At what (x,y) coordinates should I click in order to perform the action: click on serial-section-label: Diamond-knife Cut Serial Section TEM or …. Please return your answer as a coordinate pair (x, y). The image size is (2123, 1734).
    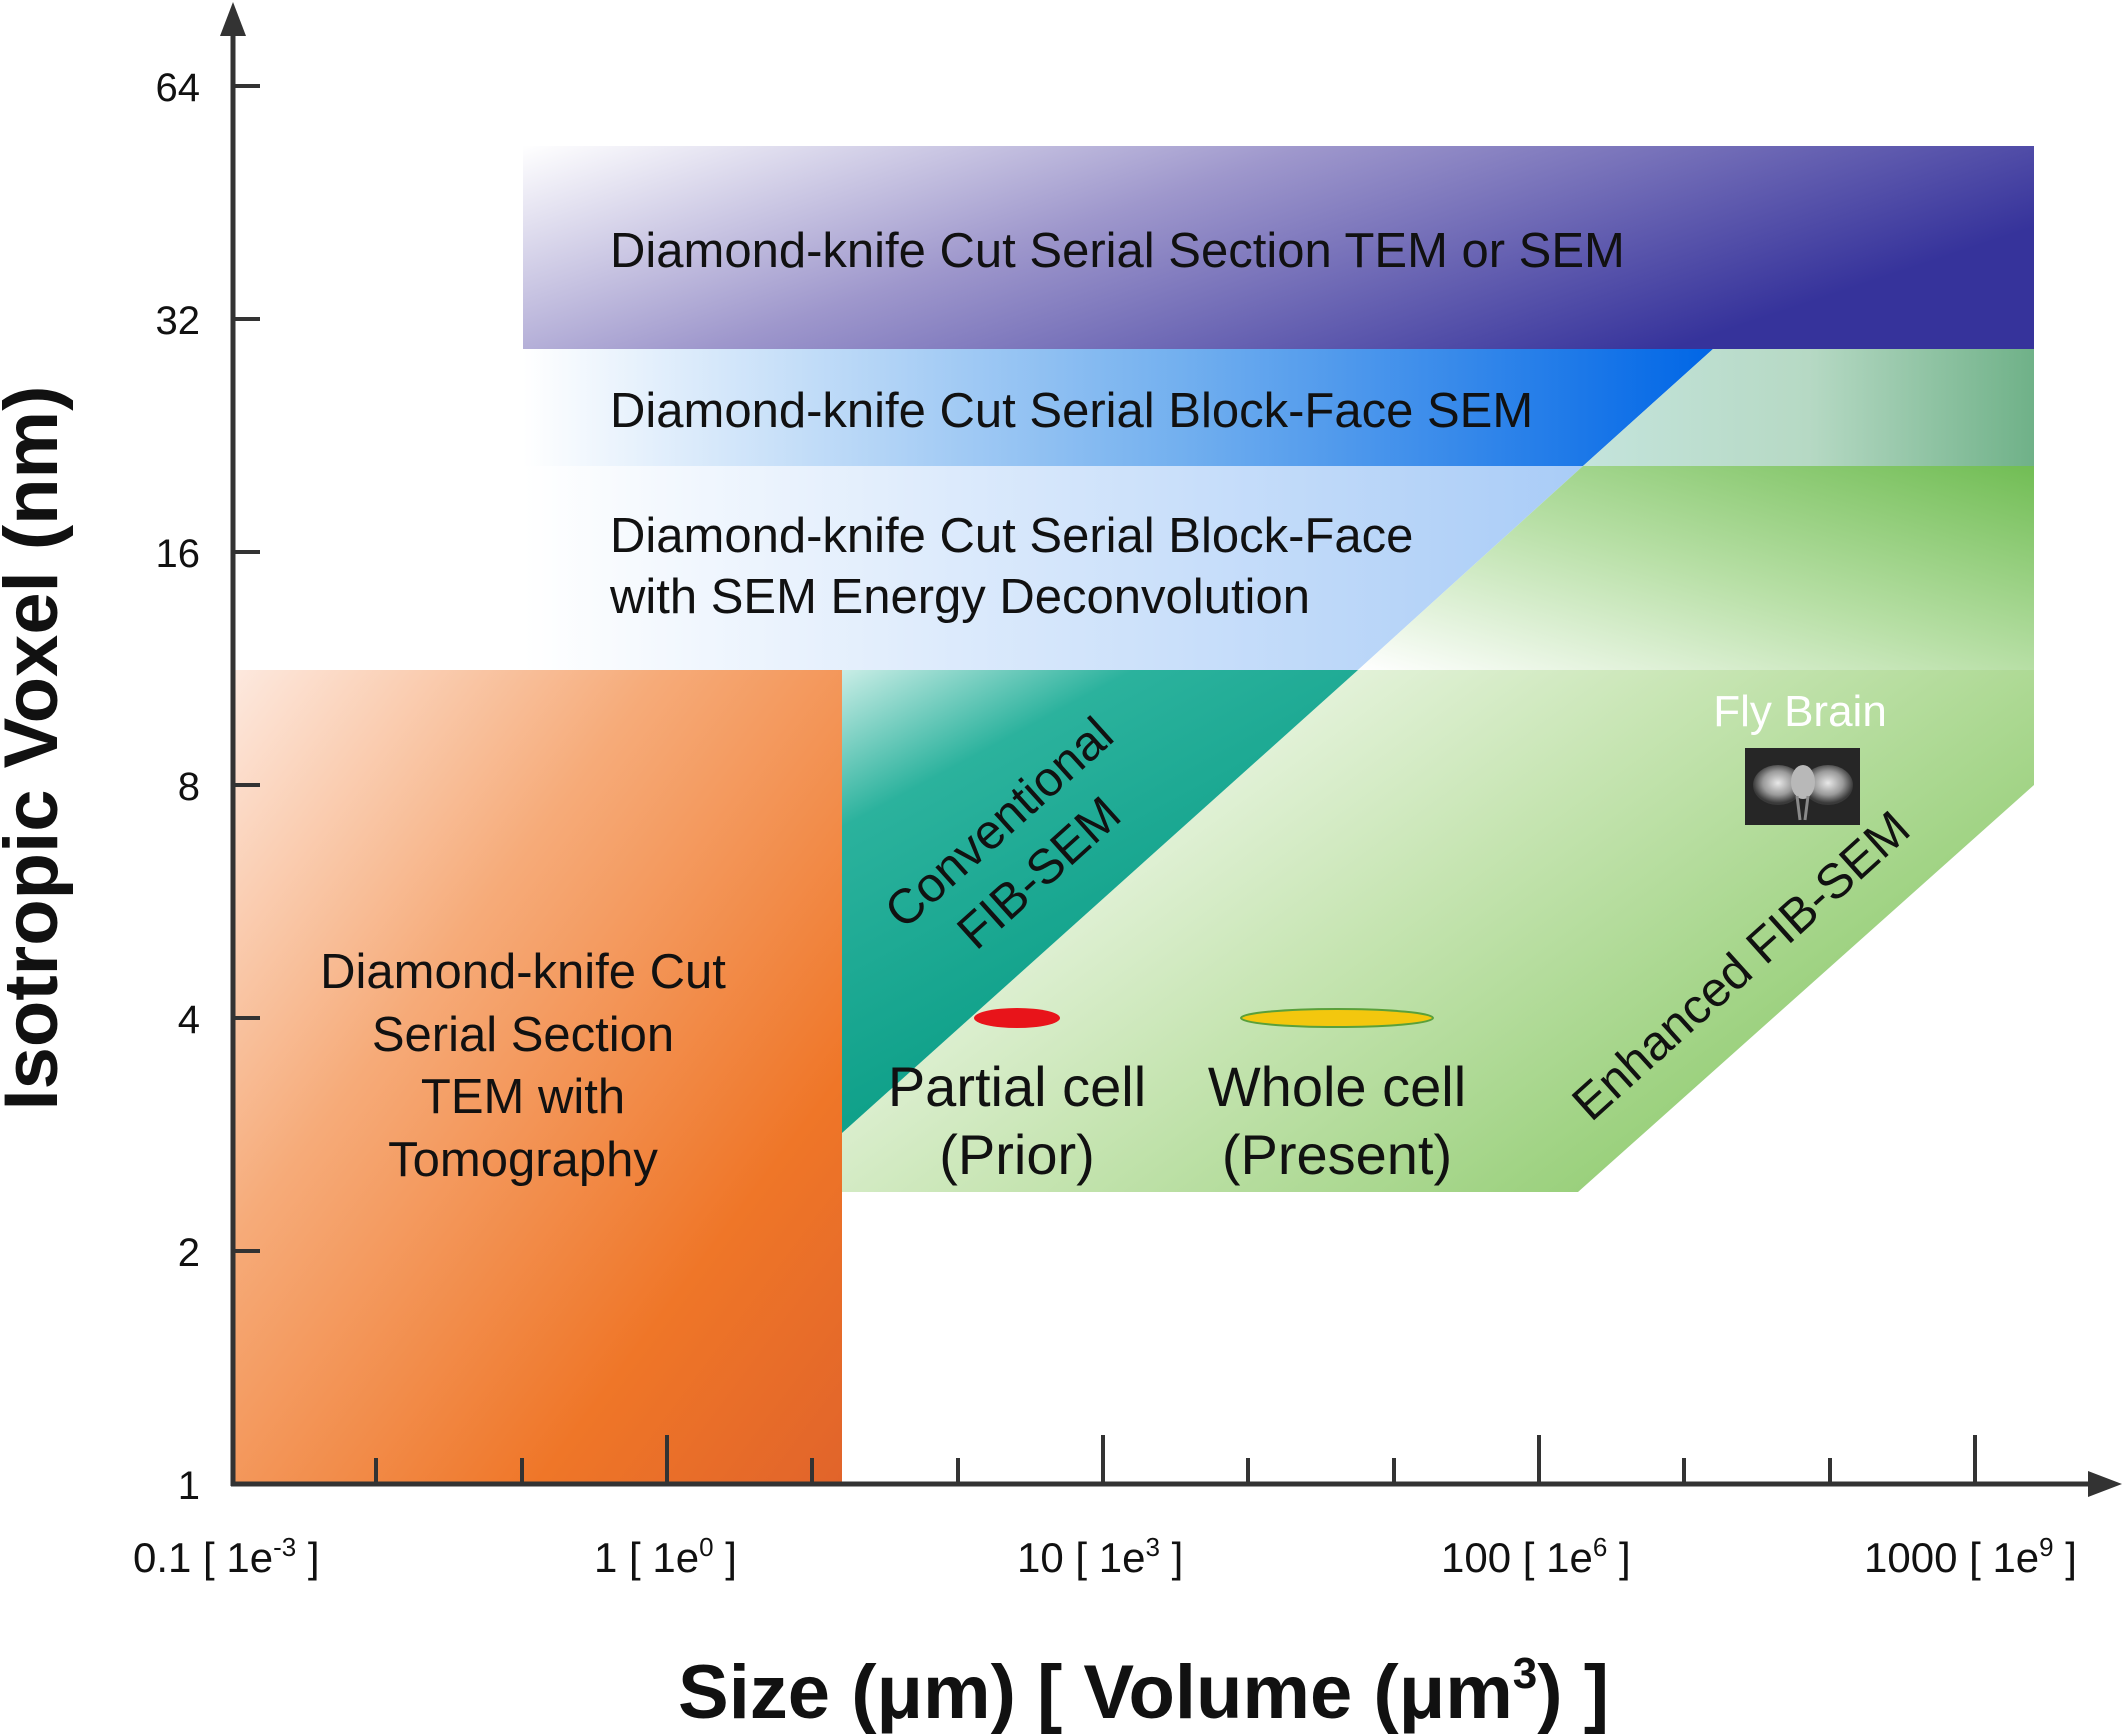
    Looking at the image, I should click on (1117, 251).